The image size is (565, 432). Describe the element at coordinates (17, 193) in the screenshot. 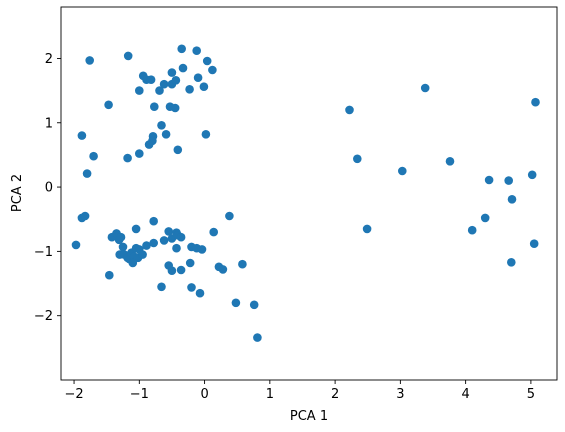

I see `y-axis-label: PCA 2` at that location.